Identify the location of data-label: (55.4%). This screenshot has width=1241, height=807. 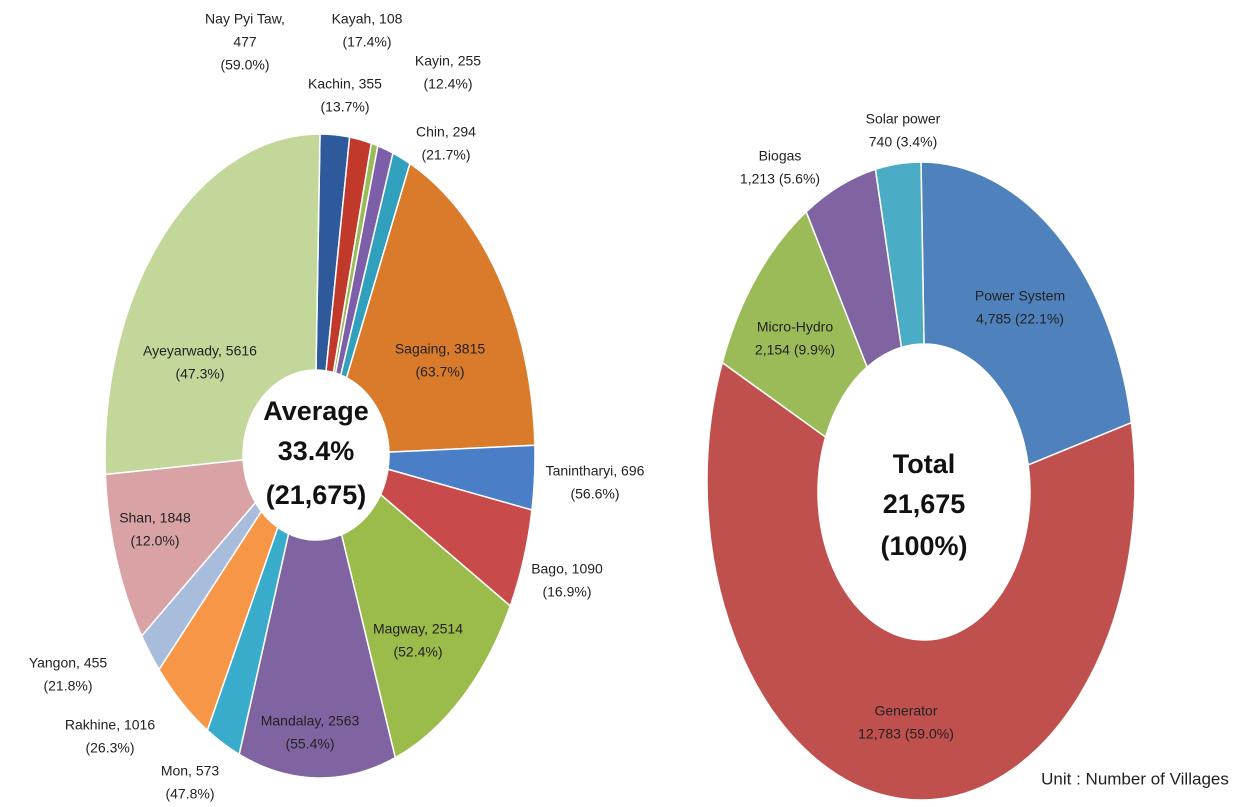
(309, 744).